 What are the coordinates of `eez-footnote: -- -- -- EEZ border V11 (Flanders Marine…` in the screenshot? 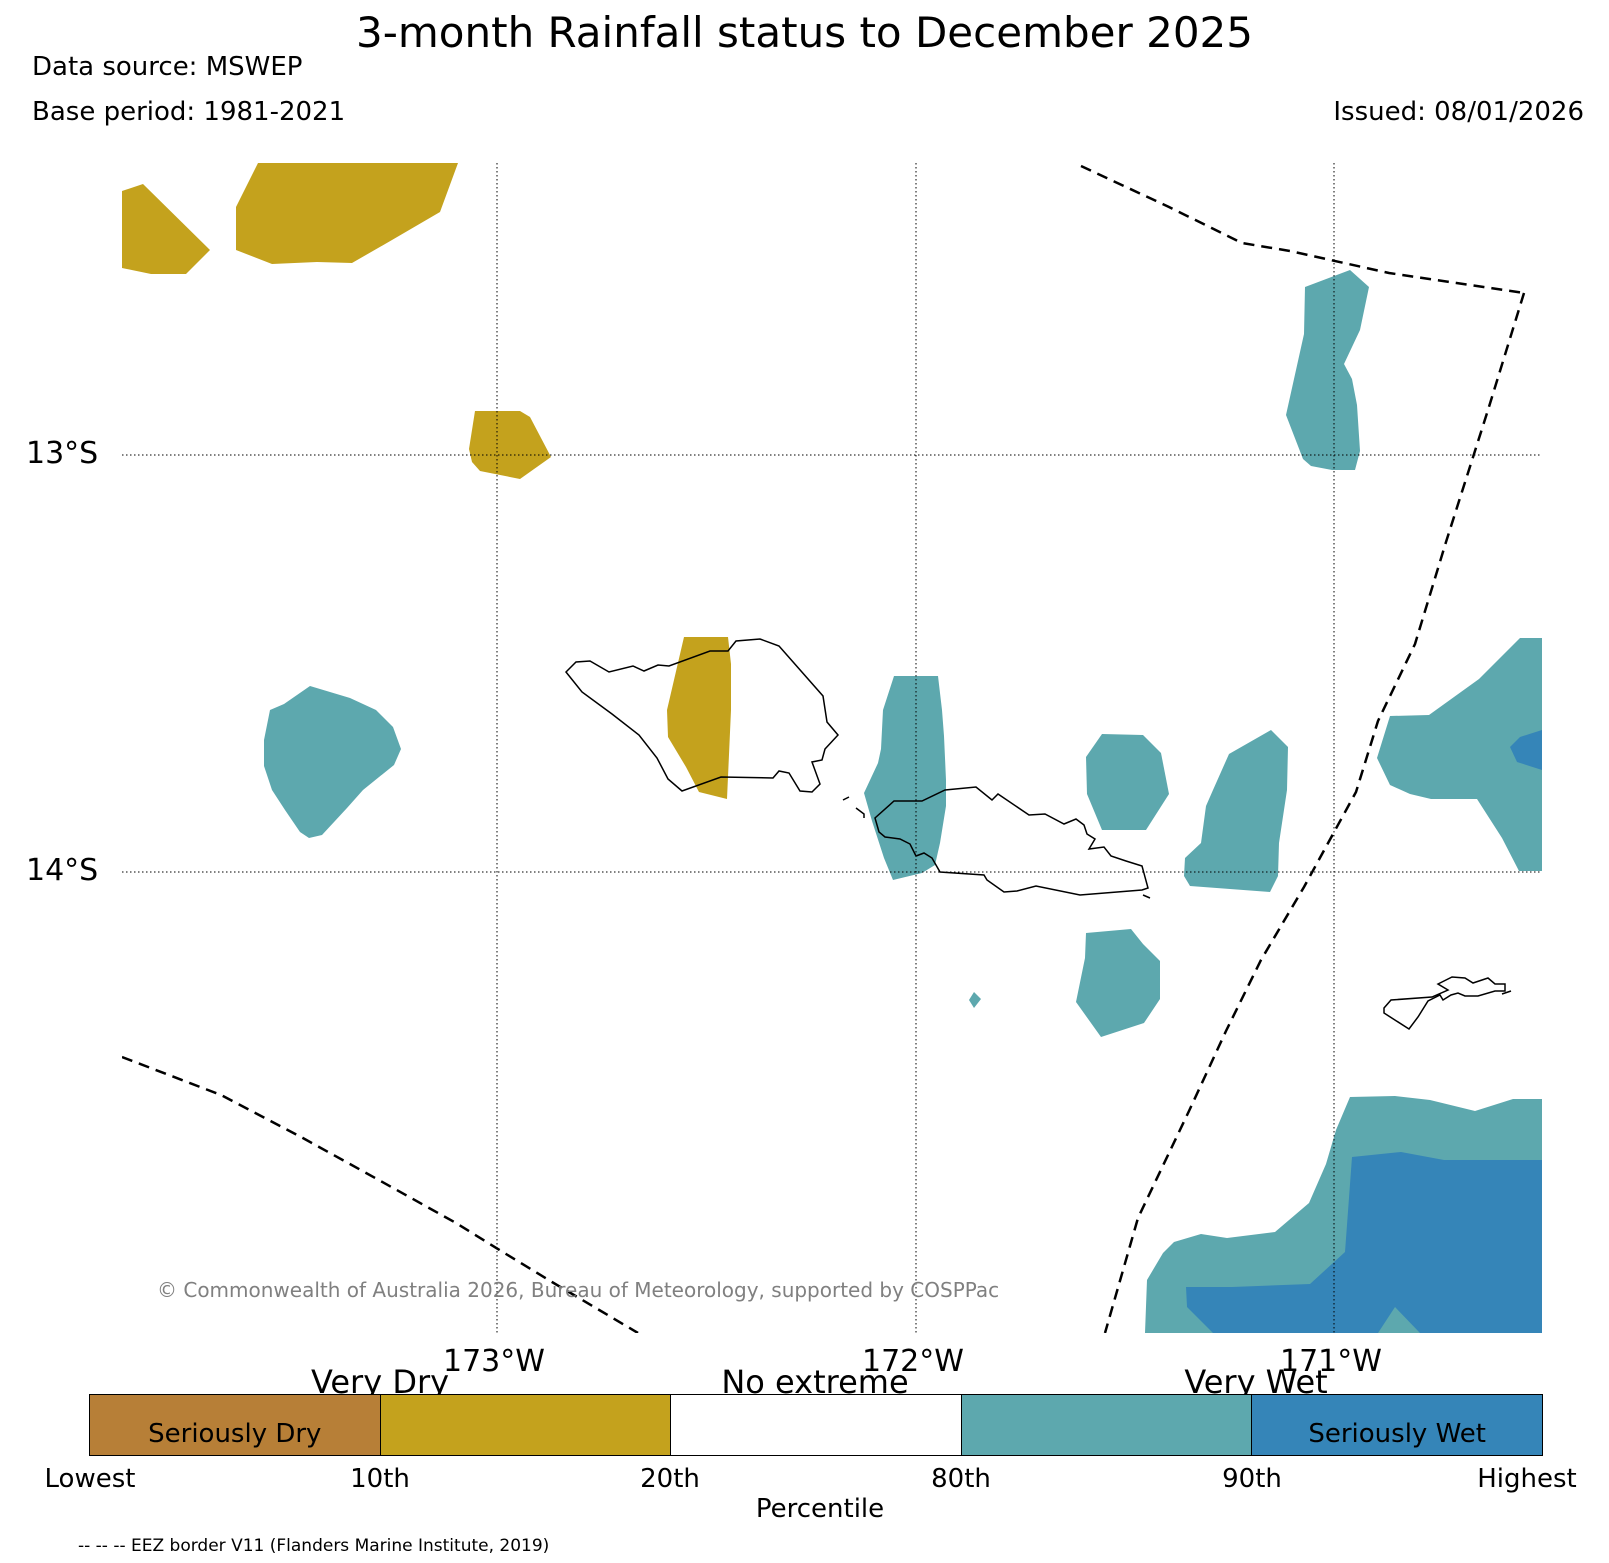 It's located at (314, 1546).